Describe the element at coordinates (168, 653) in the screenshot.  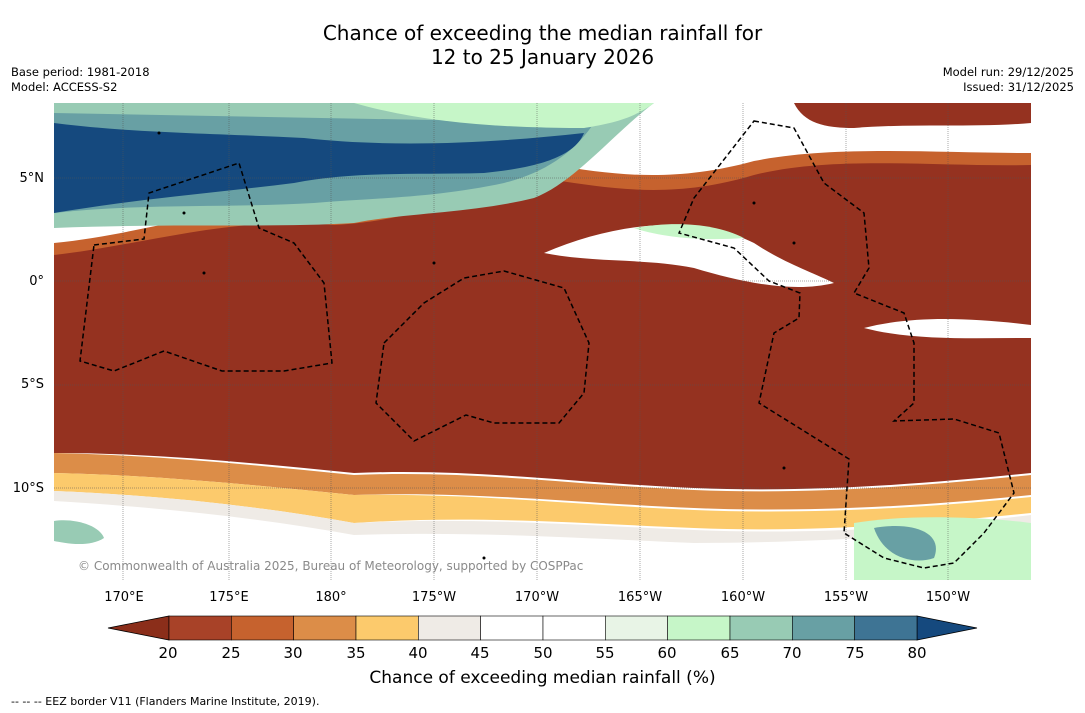
I see `cb-tick-20: 20` at that location.